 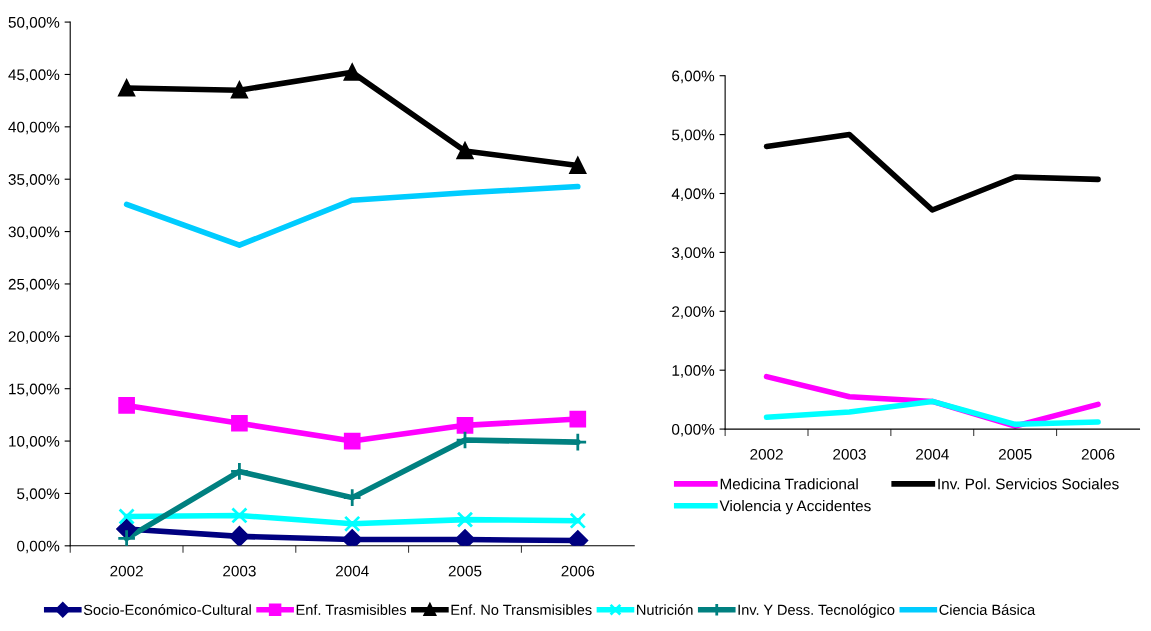 What do you see at coordinates (34, 128) in the screenshot?
I see `y-tick-label: 40,00%` at bounding box center [34, 128].